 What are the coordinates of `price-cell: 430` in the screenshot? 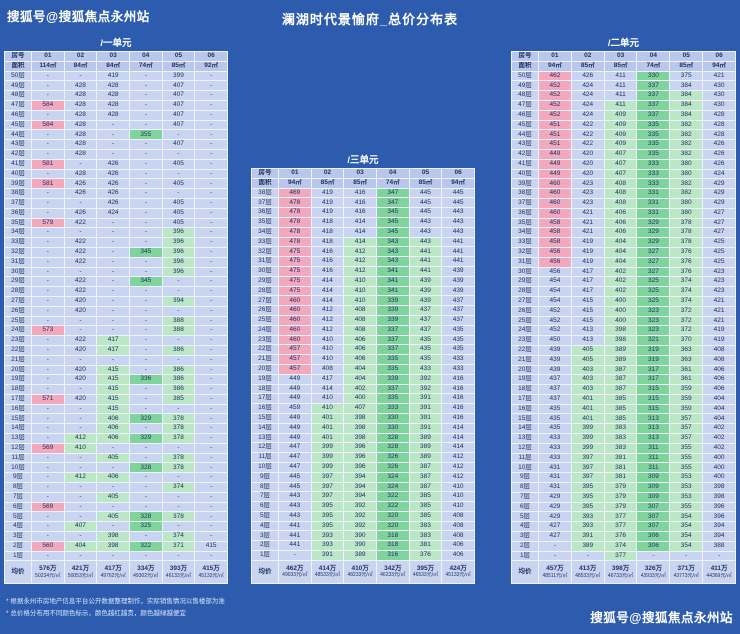 It's located at (719, 105).